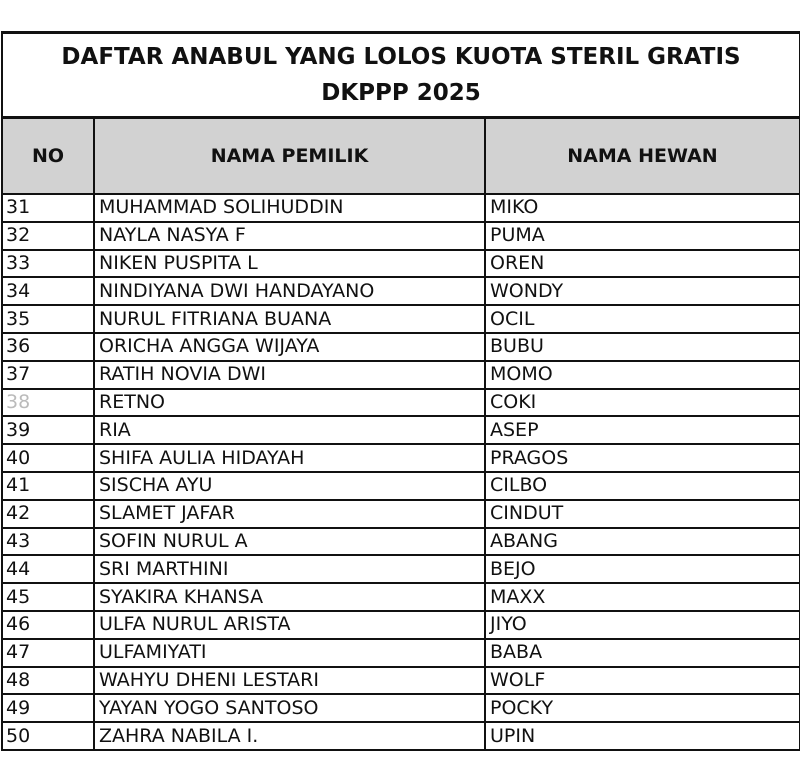 The height and width of the screenshot is (764, 800). Describe the element at coordinates (48, 458) in the screenshot. I see `row-number: 40` at that location.